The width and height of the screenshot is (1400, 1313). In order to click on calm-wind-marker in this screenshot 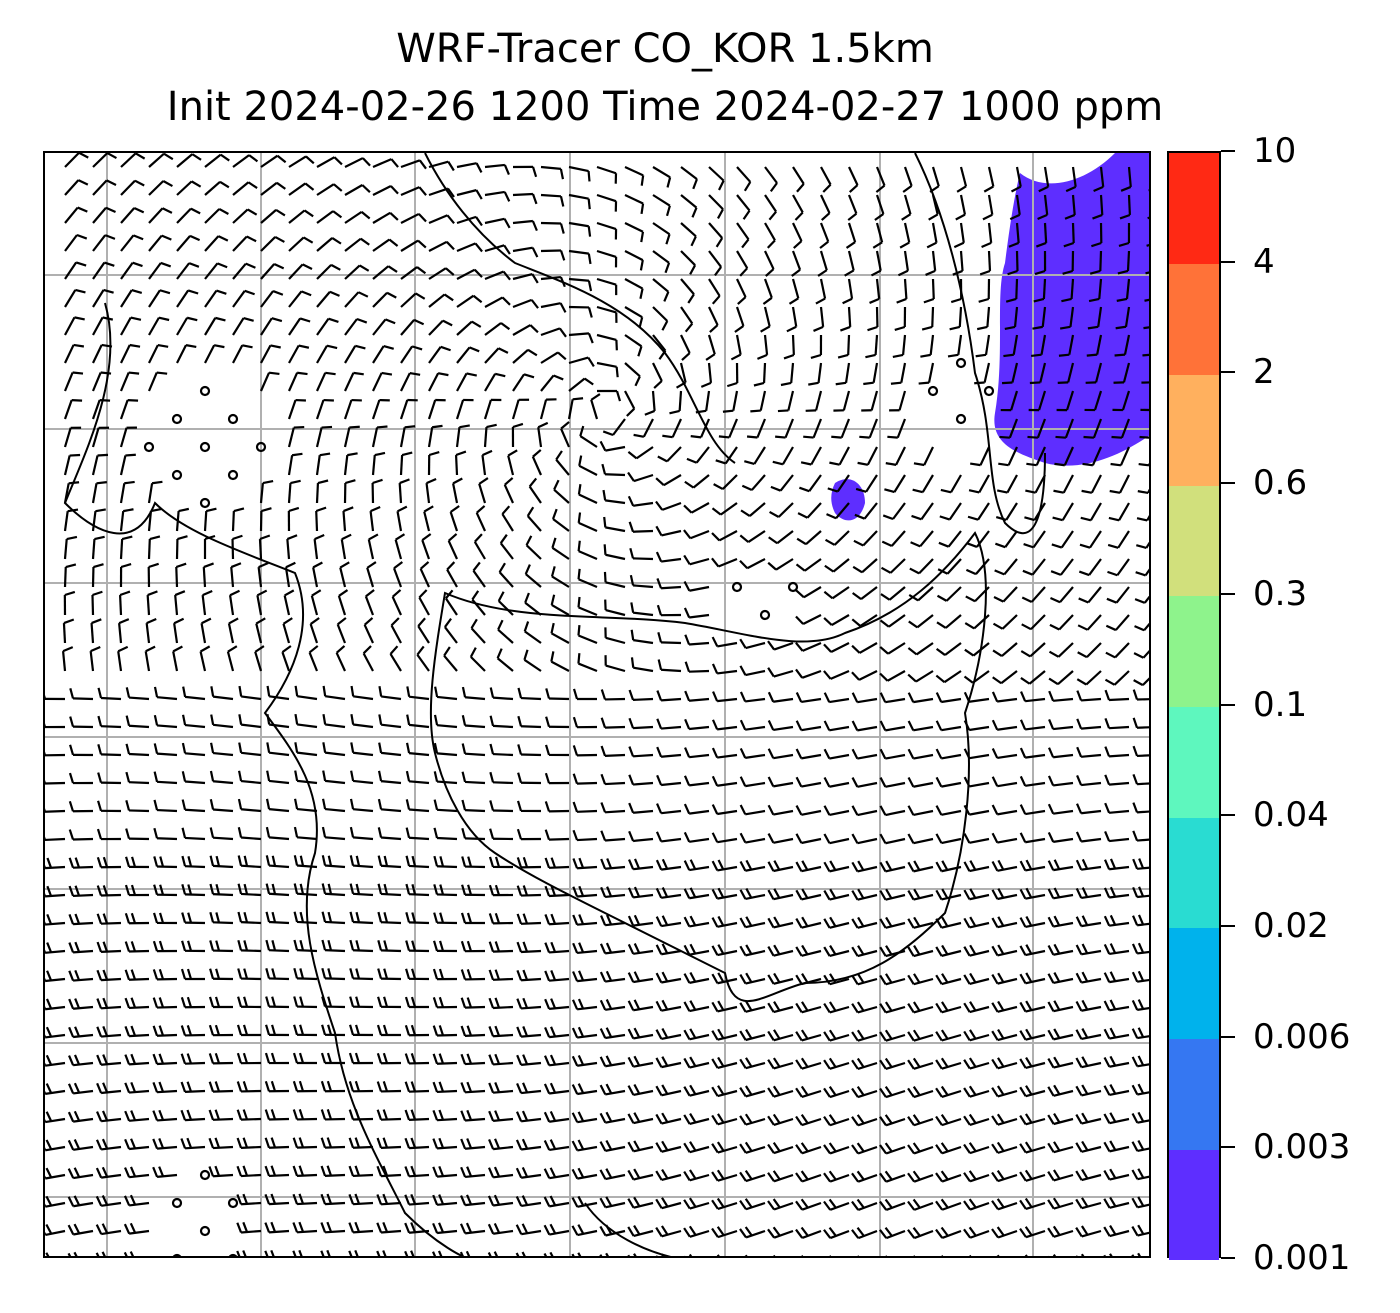, I will do `click(793, 587)`.